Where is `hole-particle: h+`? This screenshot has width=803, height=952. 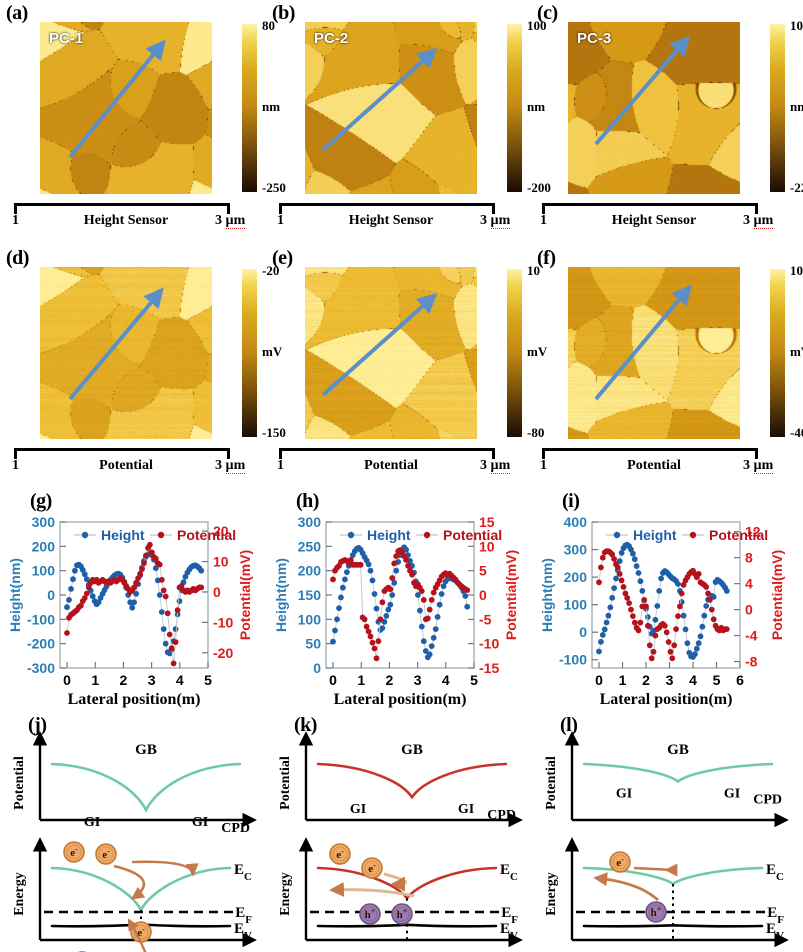 hole-particle: h+ is located at coordinates (656, 912).